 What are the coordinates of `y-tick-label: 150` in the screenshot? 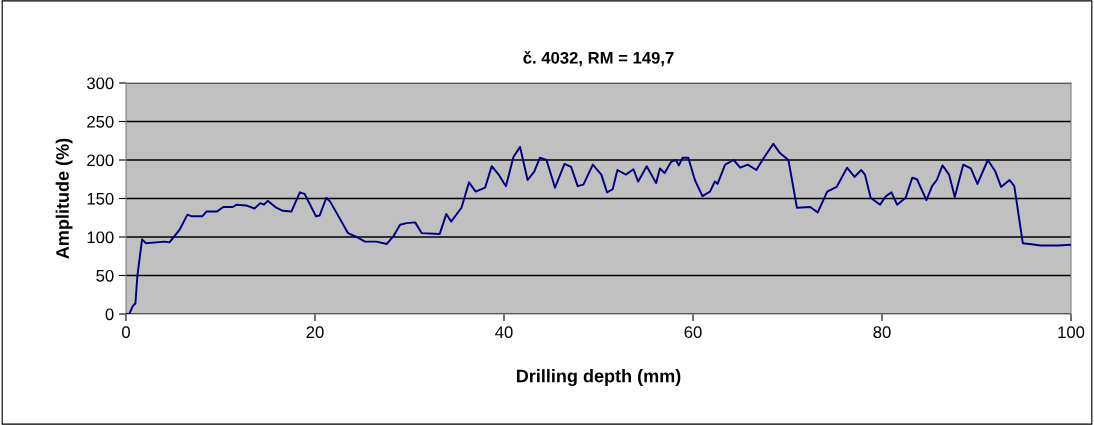 It's located at (100, 198).